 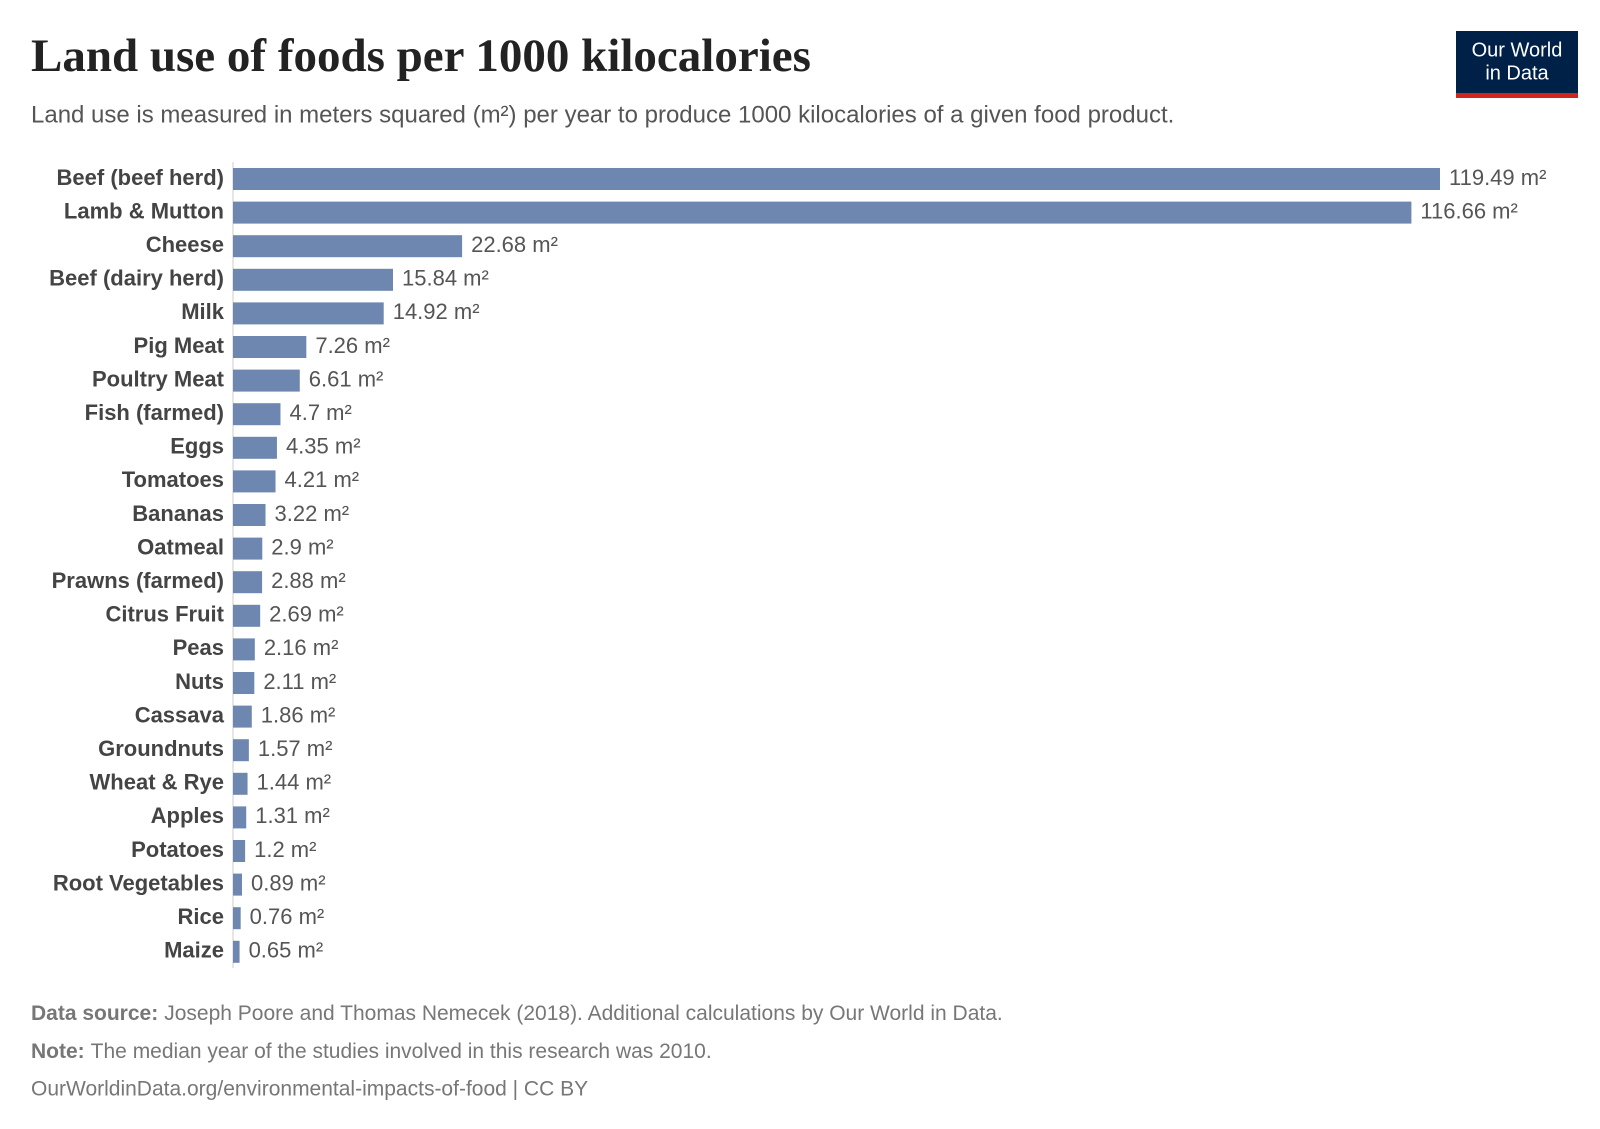 What do you see at coordinates (194, 950) in the screenshot?
I see `category-label: Maize` at bounding box center [194, 950].